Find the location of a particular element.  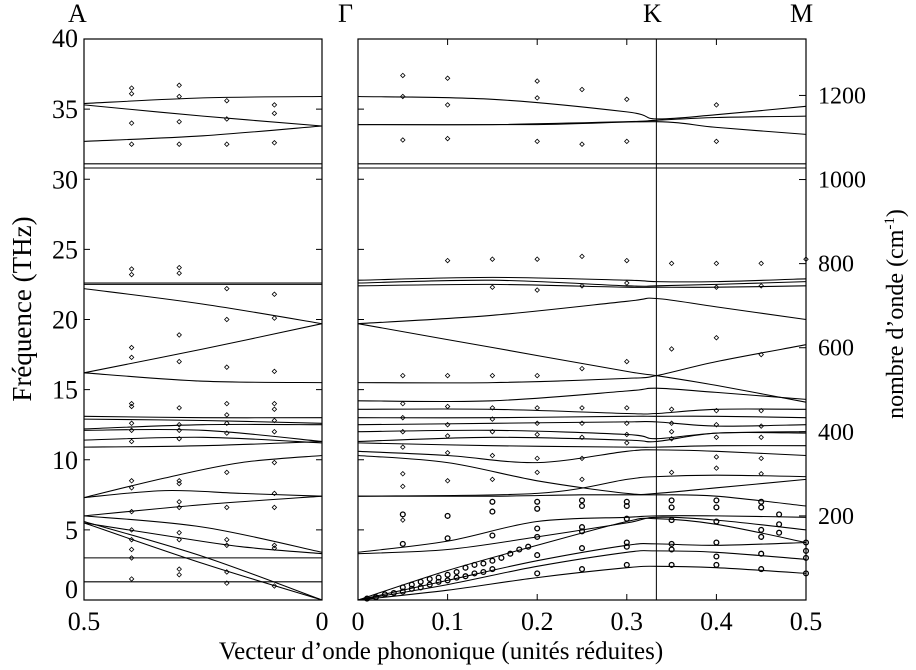

y-tick-label-left-3: 15 is located at coordinates (65, 390).